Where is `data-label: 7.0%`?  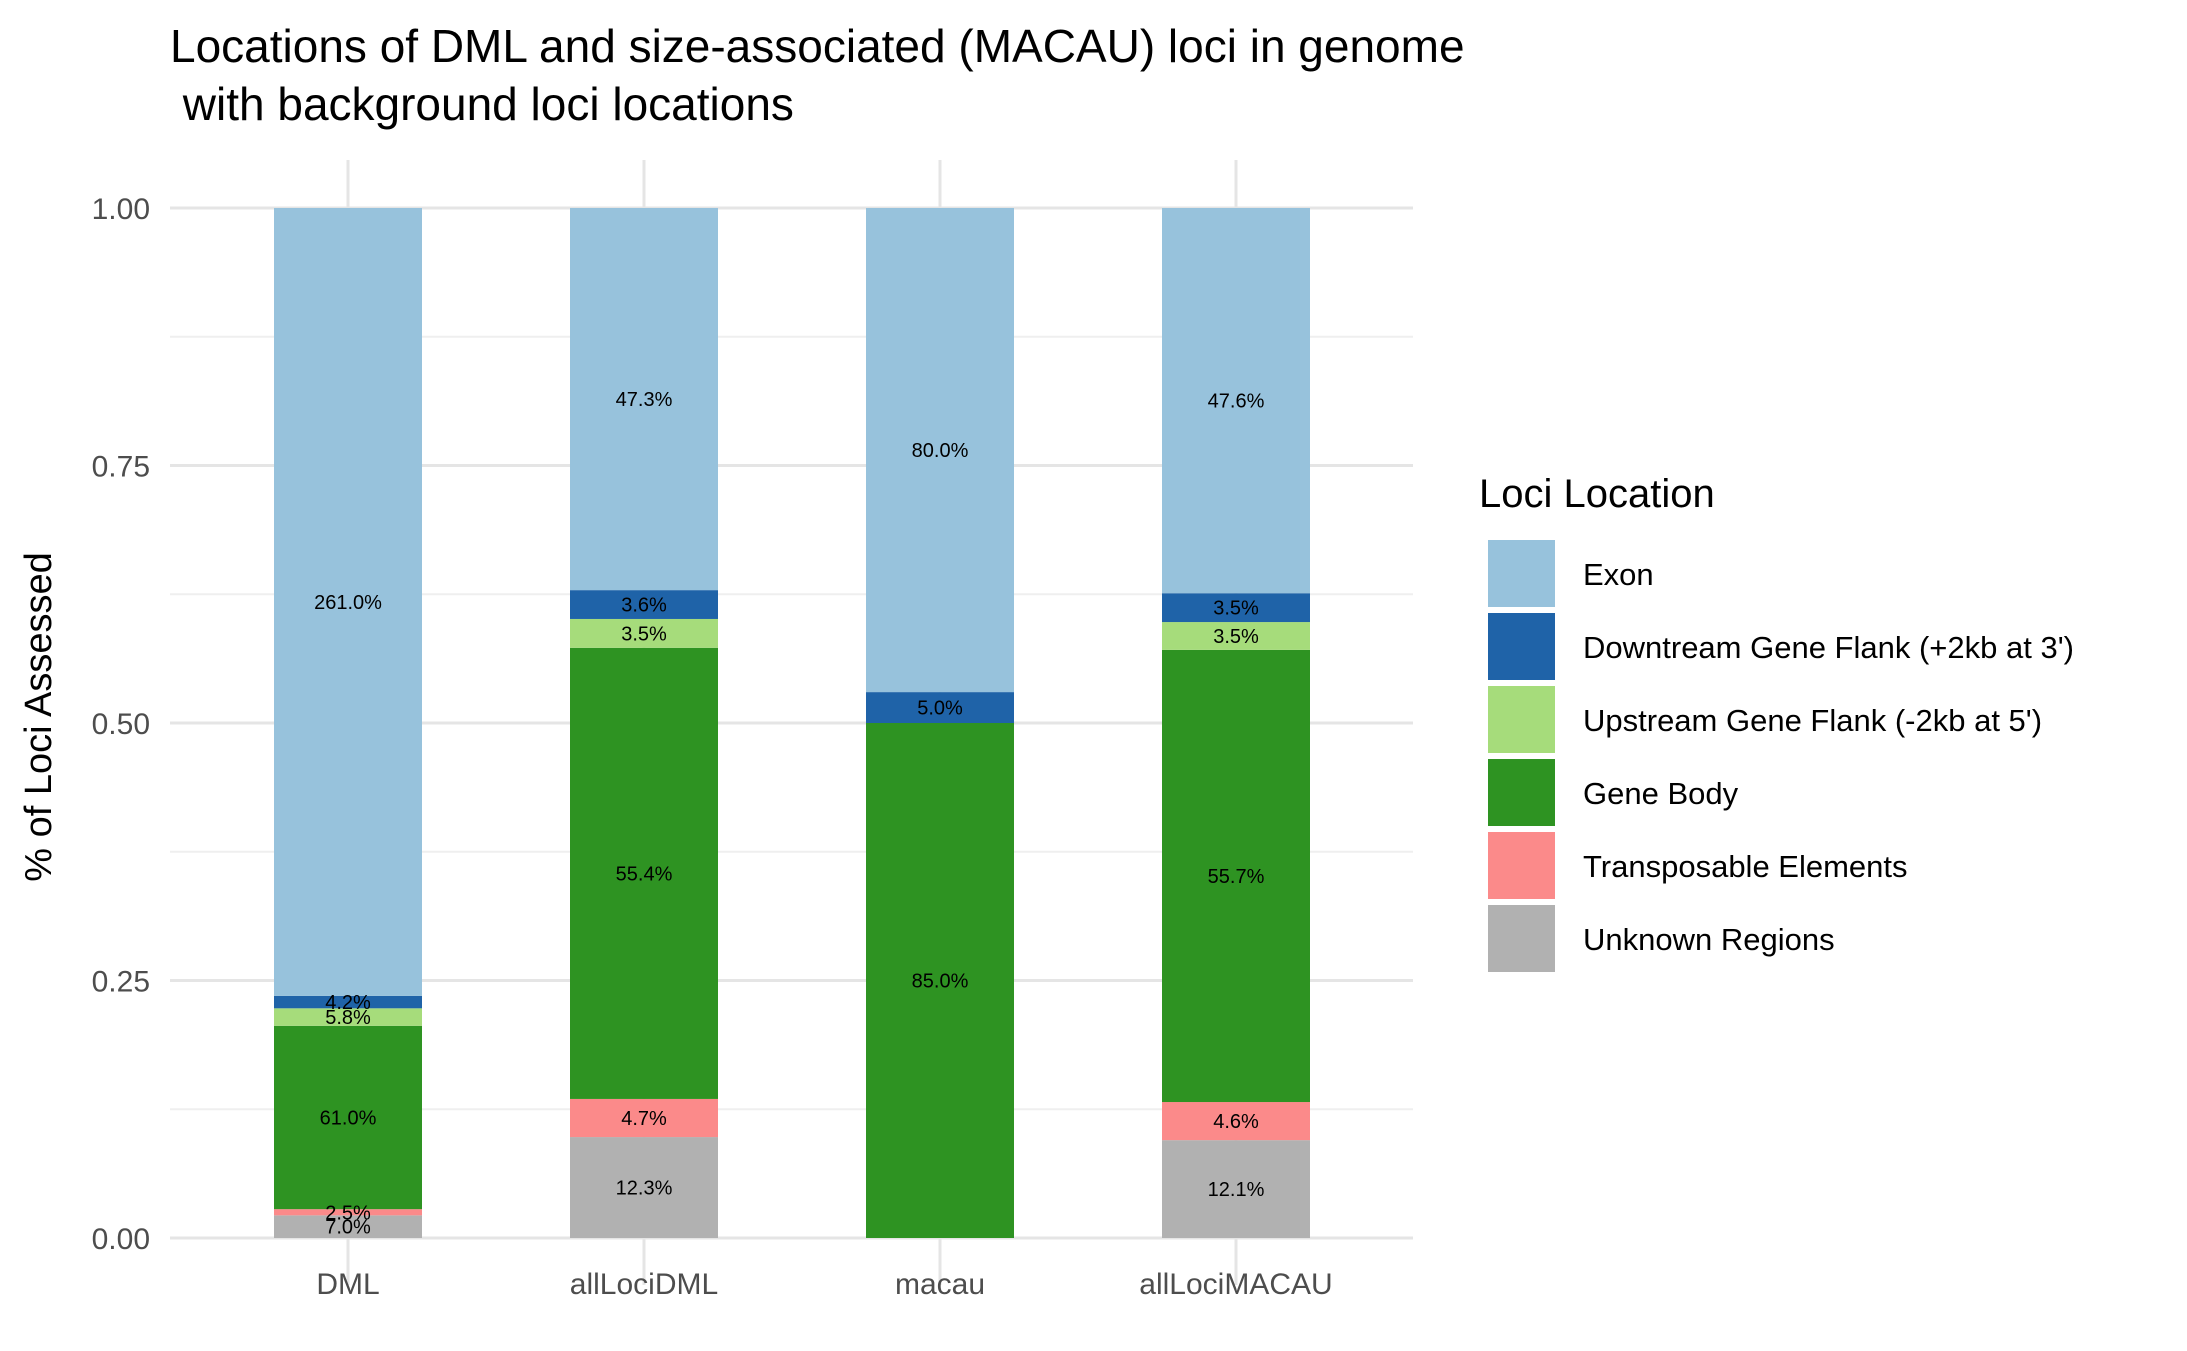
data-label: 7.0% is located at coordinates (348, 1228).